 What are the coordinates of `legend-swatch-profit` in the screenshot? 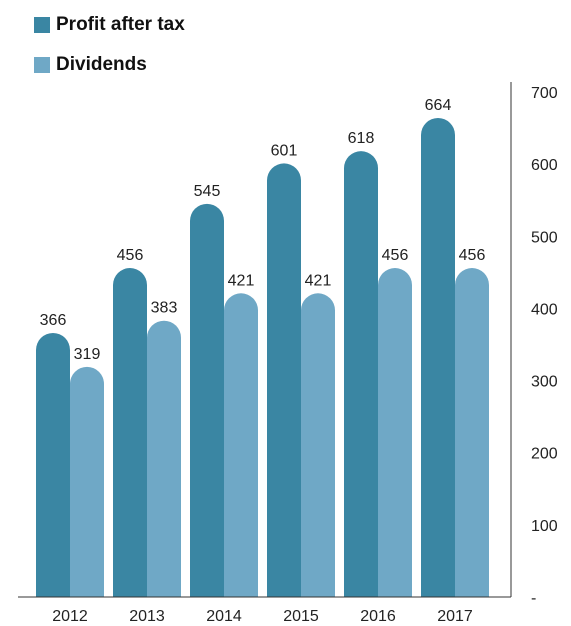 It's located at (42, 25).